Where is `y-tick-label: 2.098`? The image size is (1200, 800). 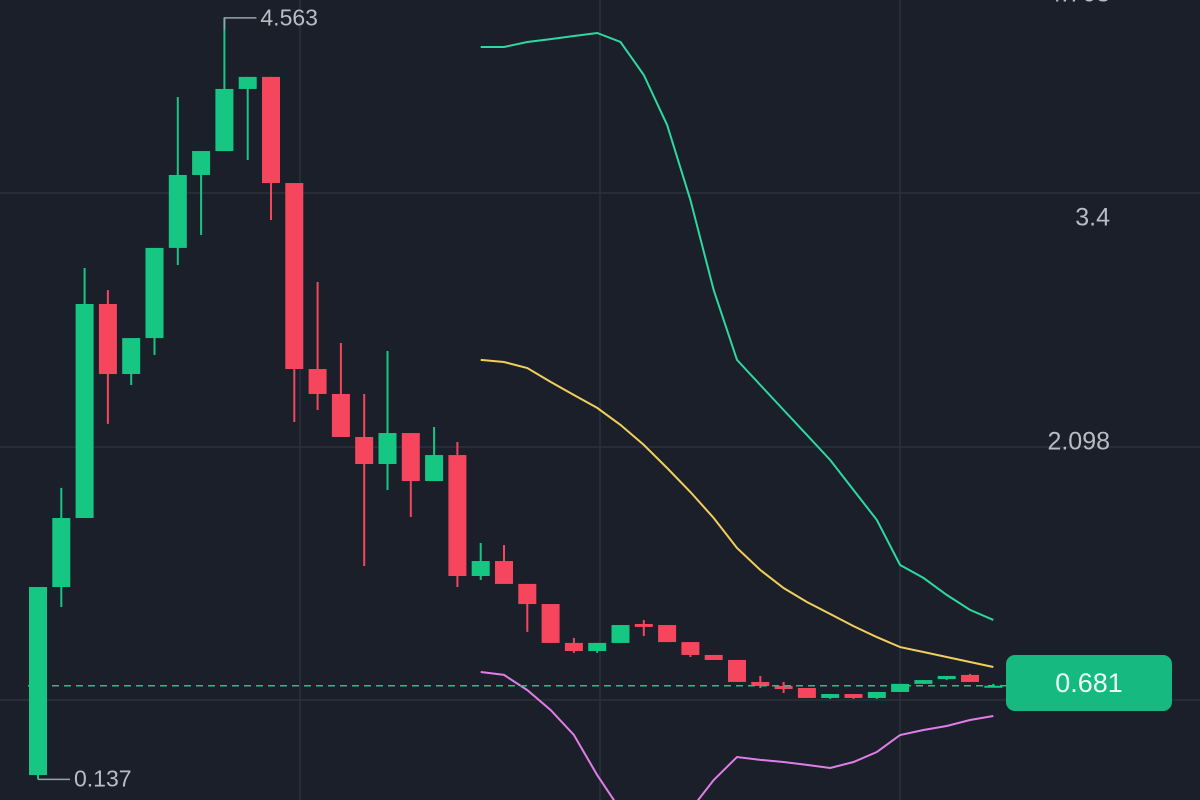
y-tick-label: 2.098 is located at coordinates (1078, 441).